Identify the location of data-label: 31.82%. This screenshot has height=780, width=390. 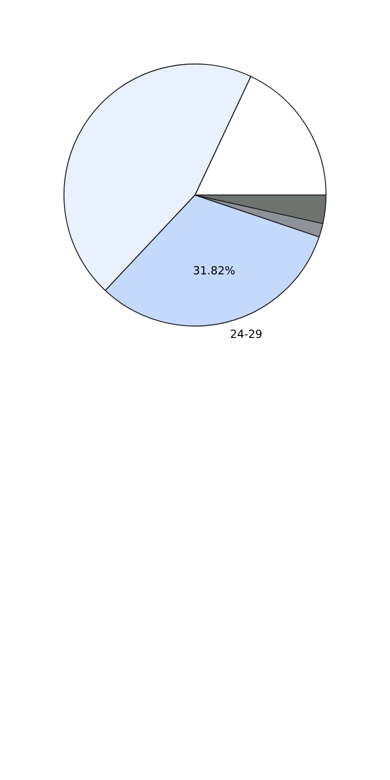
(214, 270).